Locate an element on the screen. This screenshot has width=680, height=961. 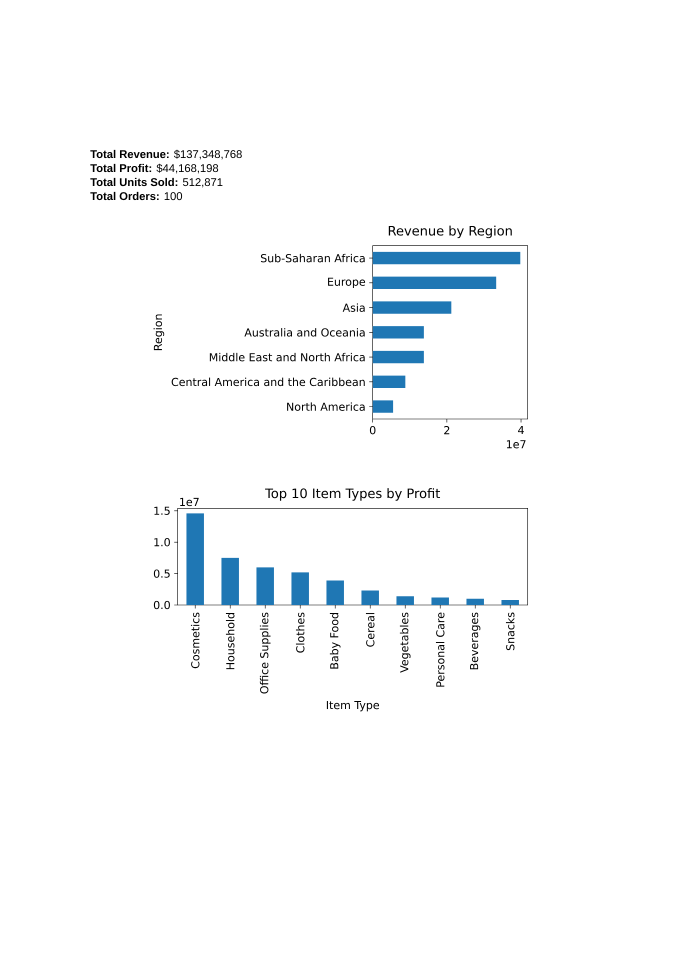
y-tick-label: Middle East and North Africa is located at coordinates (287, 357).